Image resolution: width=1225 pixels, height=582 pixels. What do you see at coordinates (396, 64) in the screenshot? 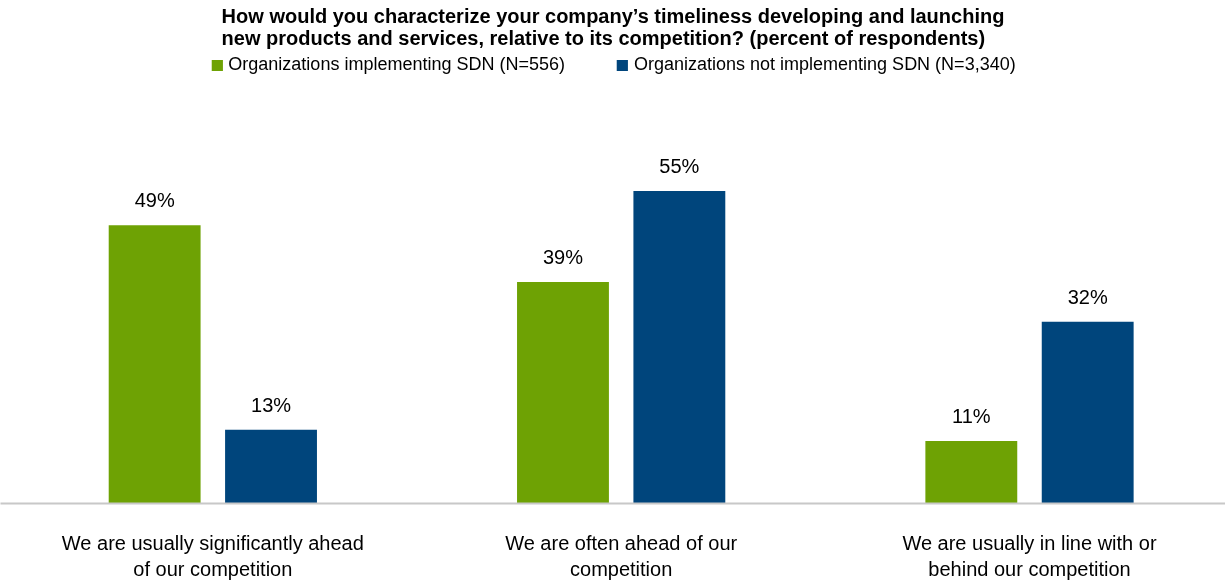
I see `legend-label: Organizations implementing SDN (N=556)` at bounding box center [396, 64].